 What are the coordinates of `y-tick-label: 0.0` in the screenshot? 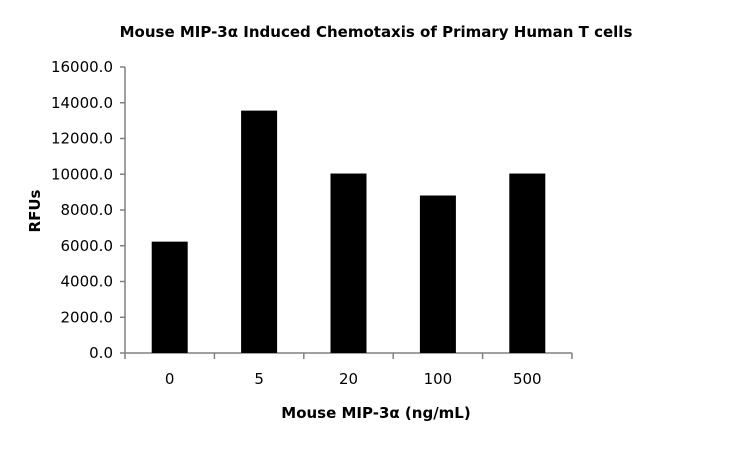 It's located at (101, 353).